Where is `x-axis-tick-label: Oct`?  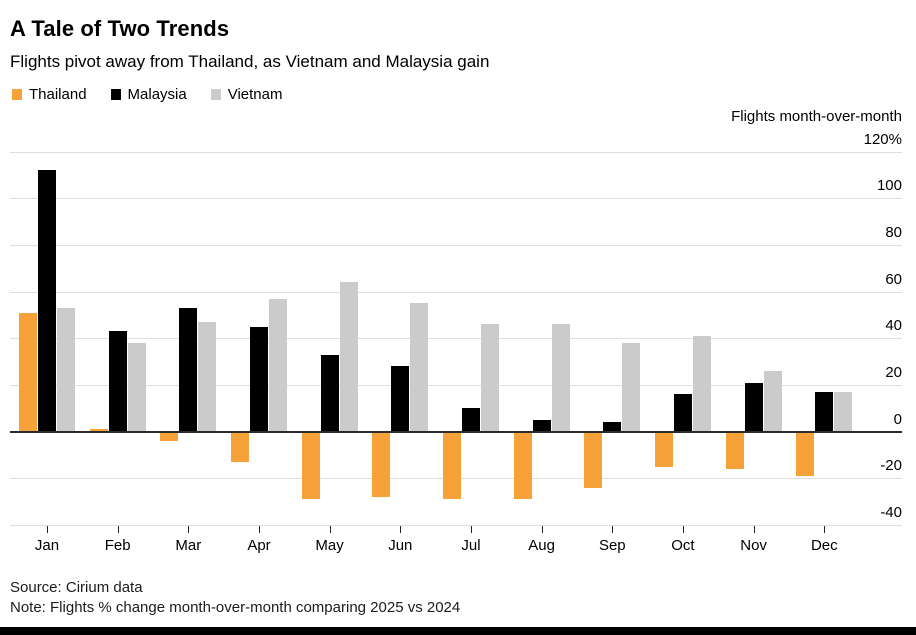 x-axis-tick-label: Oct is located at coordinates (683, 545).